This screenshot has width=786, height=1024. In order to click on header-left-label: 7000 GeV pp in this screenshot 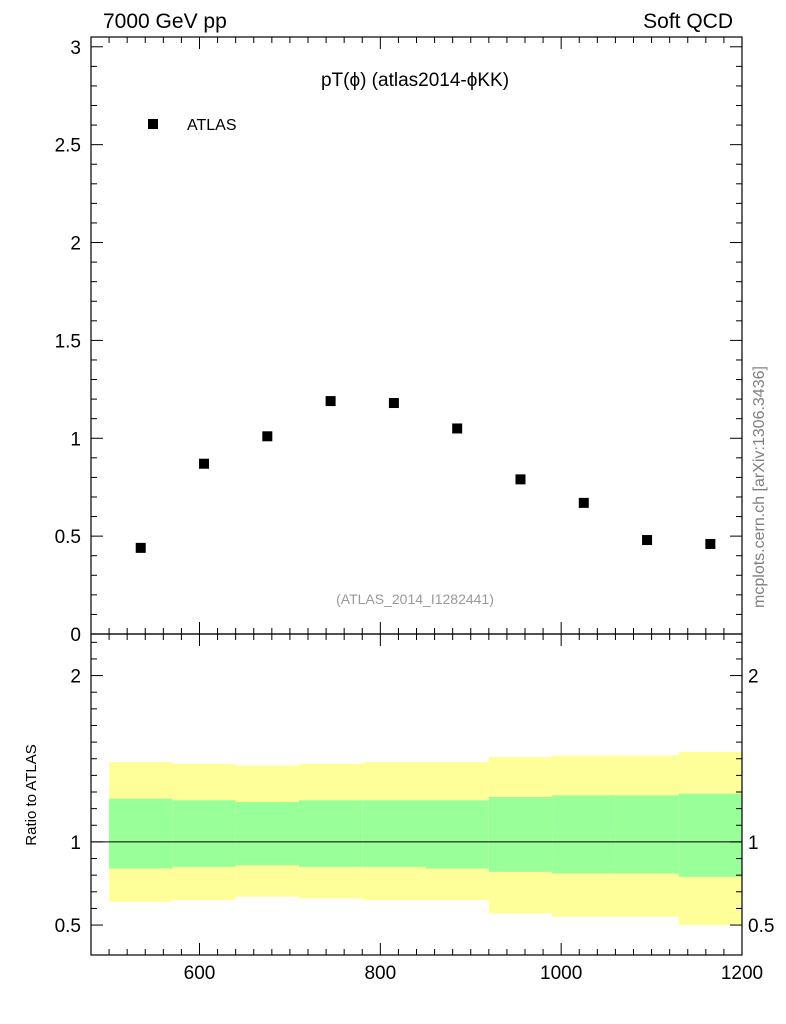, I will do `click(165, 21)`.